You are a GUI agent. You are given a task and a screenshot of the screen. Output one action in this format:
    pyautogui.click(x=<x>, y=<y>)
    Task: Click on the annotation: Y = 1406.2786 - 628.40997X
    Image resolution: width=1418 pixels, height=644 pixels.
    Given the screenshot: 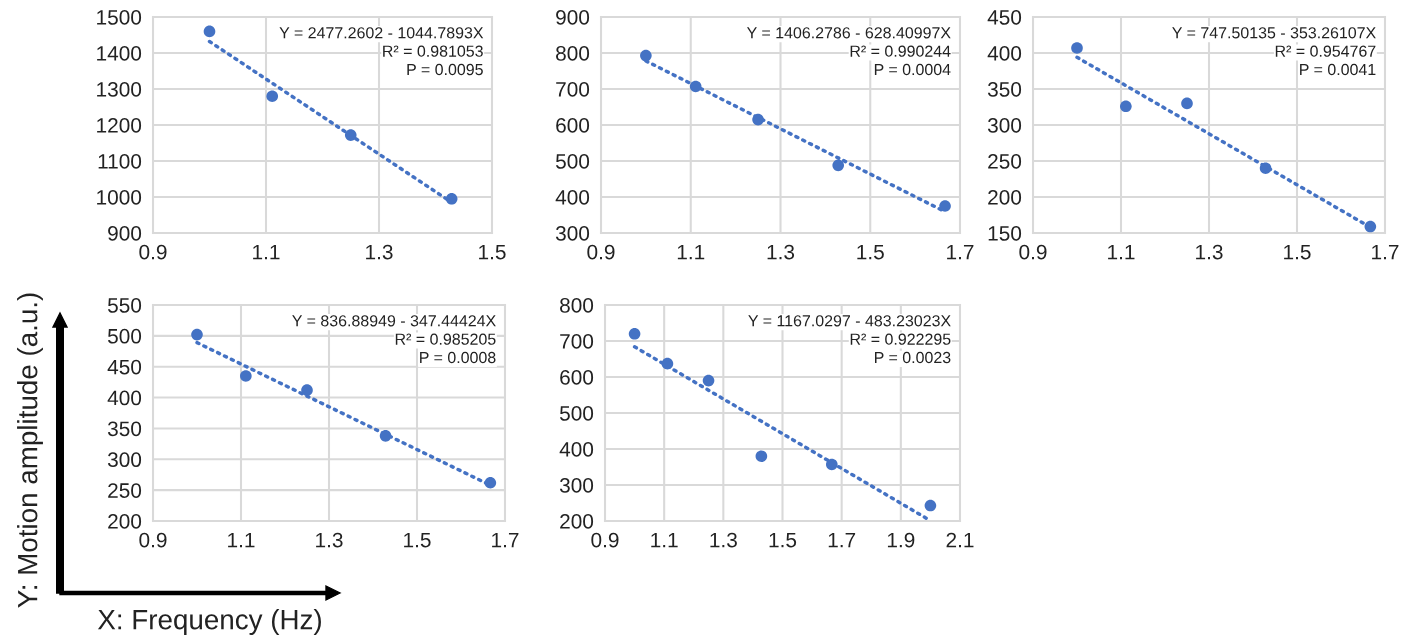 What is the action you would take?
    pyautogui.click(x=848, y=33)
    